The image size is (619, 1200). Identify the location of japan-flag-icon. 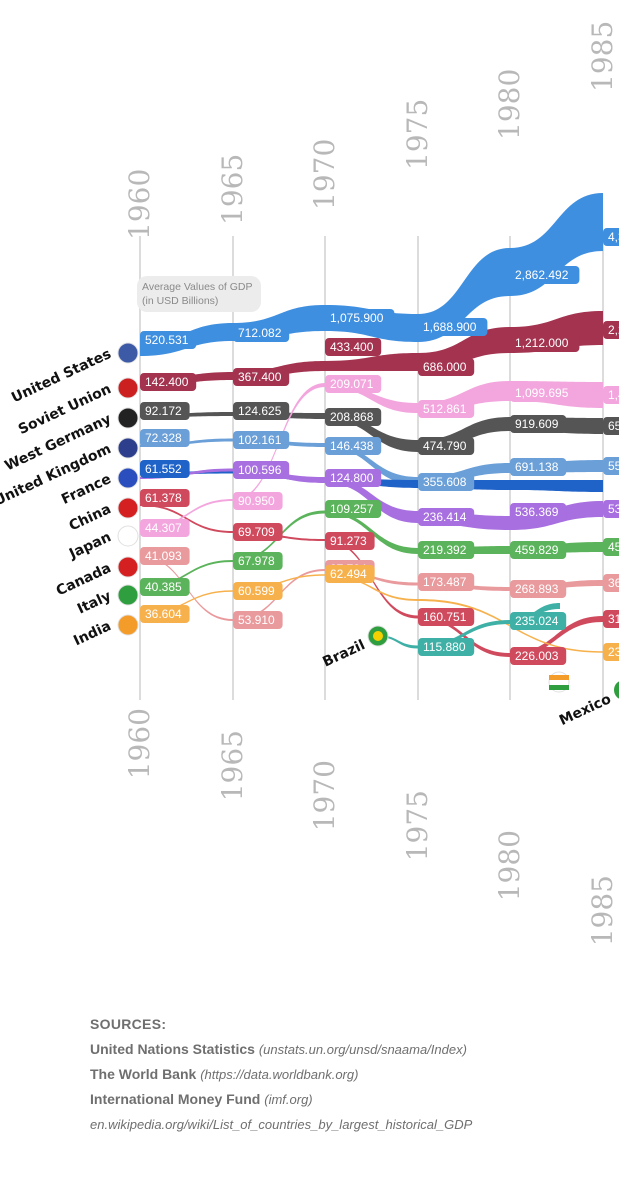
(128, 536).